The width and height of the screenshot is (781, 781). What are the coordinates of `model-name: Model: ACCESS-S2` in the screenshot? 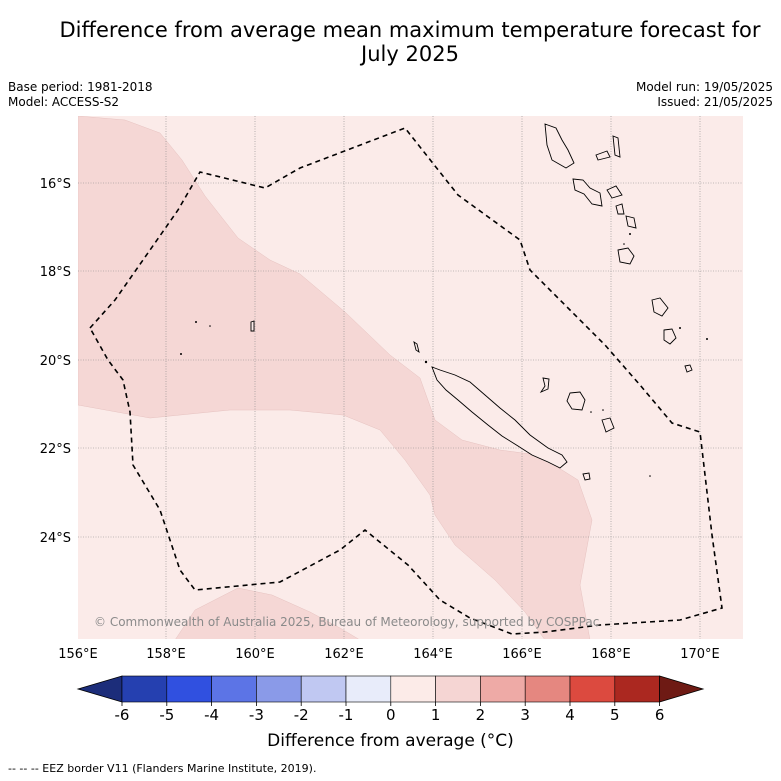 It's located at (64, 102).